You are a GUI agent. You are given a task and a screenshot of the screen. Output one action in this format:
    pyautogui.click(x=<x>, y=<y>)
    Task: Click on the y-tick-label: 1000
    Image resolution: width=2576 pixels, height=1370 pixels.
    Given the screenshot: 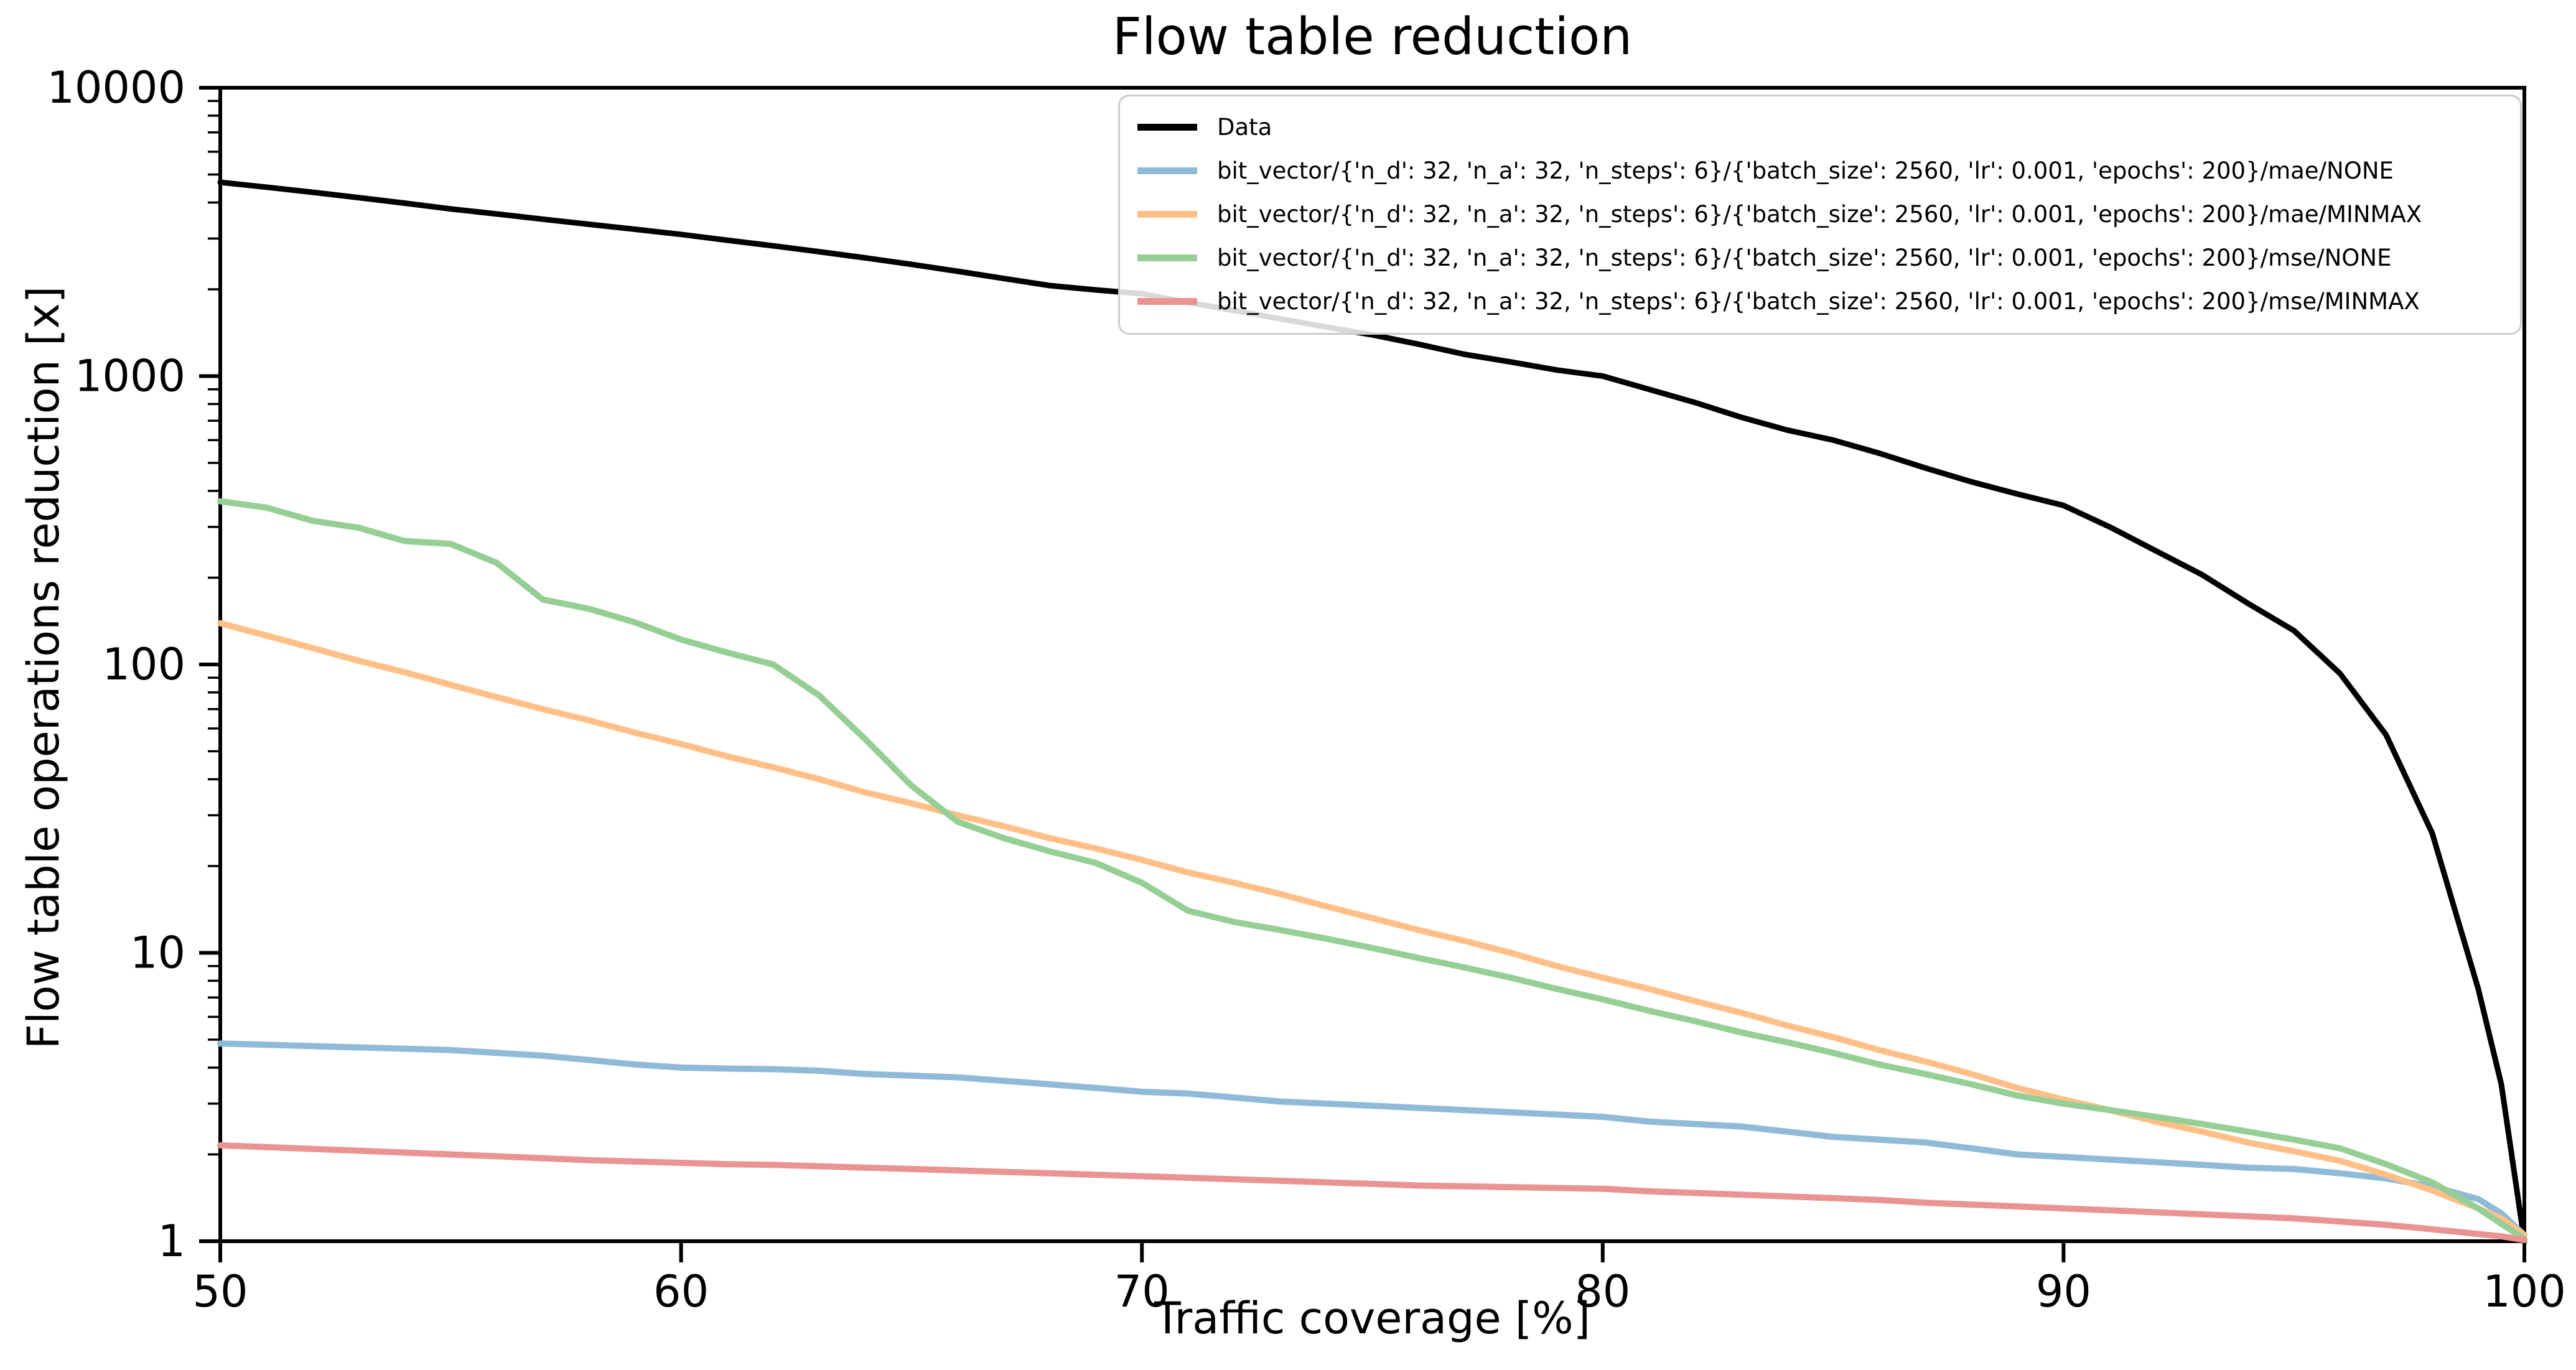 What is the action you would take?
    pyautogui.click(x=130, y=376)
    